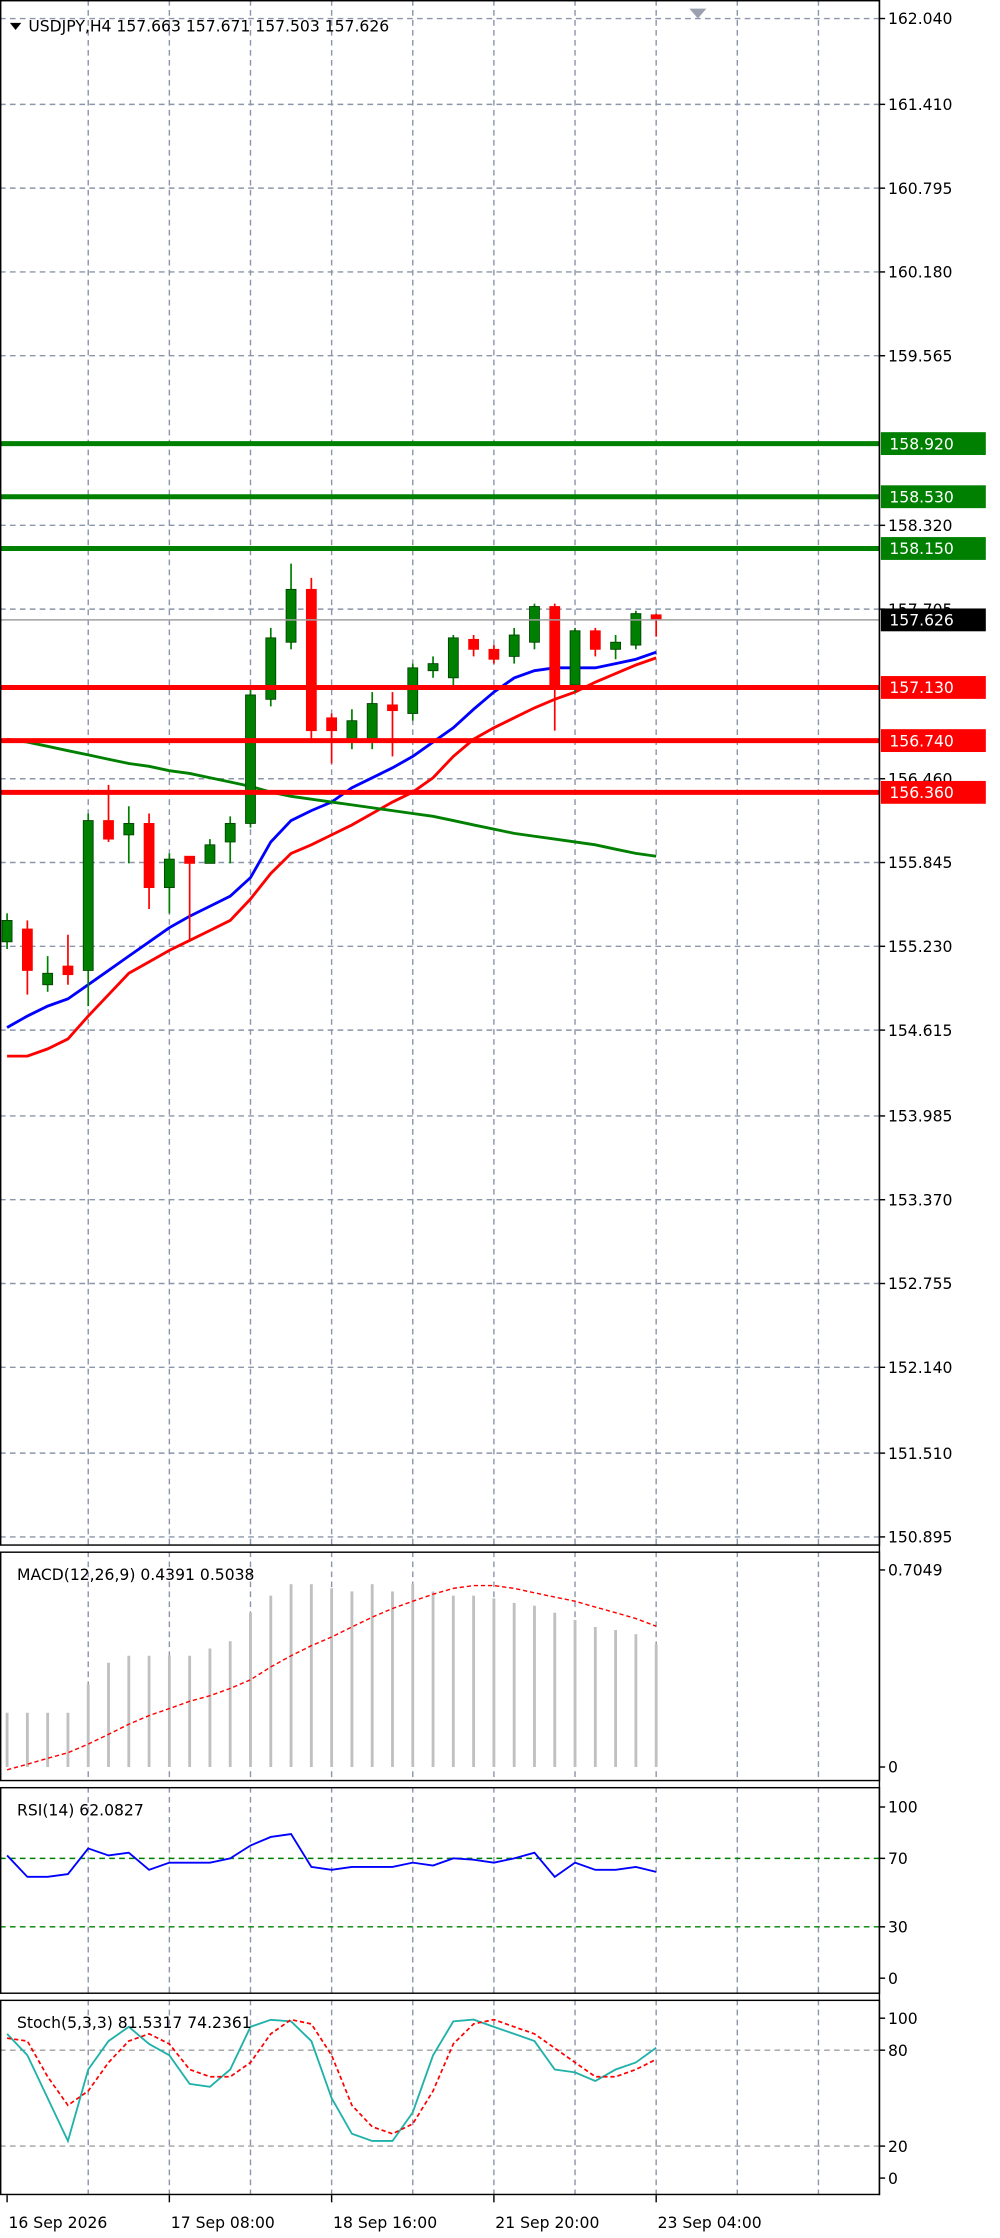 The width and height of the screenshot is (1000, 2238). I want to click on x-tick-label: 17 Sep 08:00, so click(223, 2222).